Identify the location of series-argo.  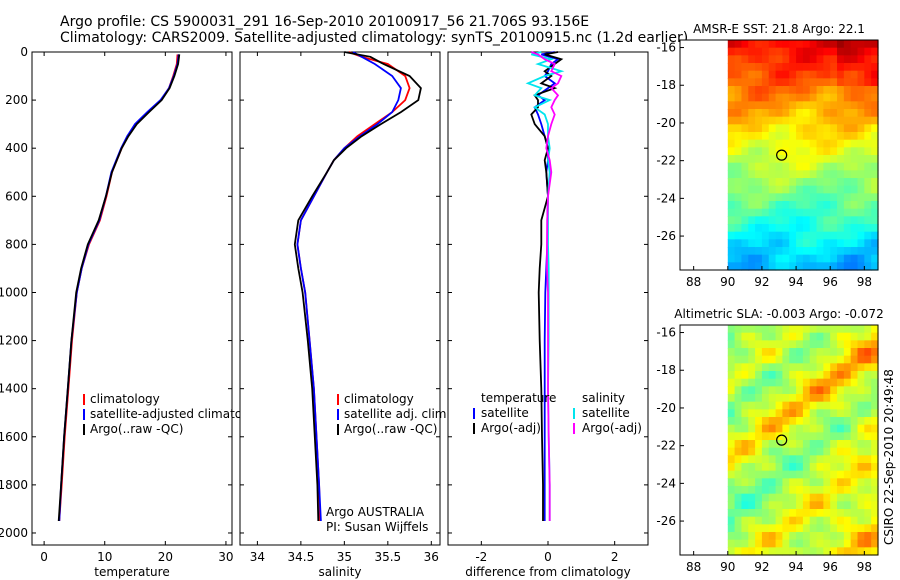
(119, 288).